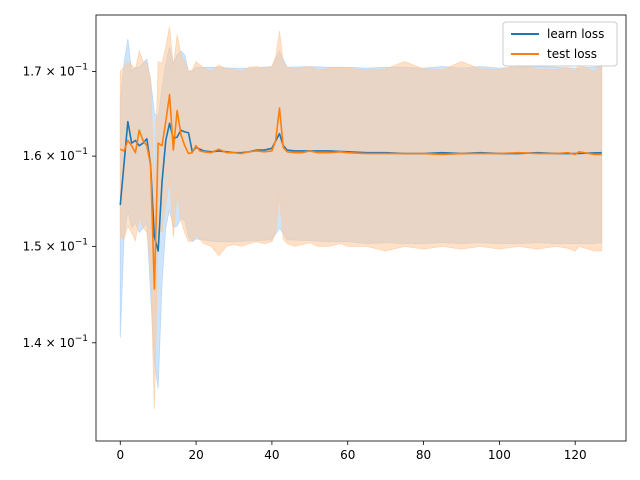 Image resolution: width=640 pixels, height=480 pixels. What do you see at coordinates (55, 70) in the screenshot?
I see `y-tick-label-0.17: 1.7 × 10⁻¹` at bounding box center [55, 70].